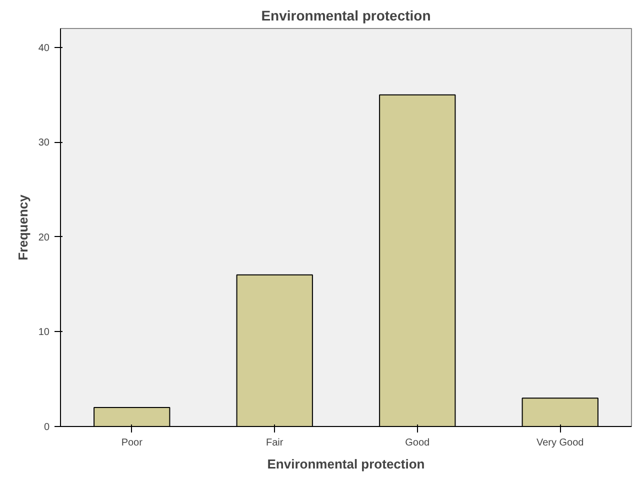 This screenshot has height=477, width=639. I want to click on chart-title: Environmental protection, so click(346, 16).